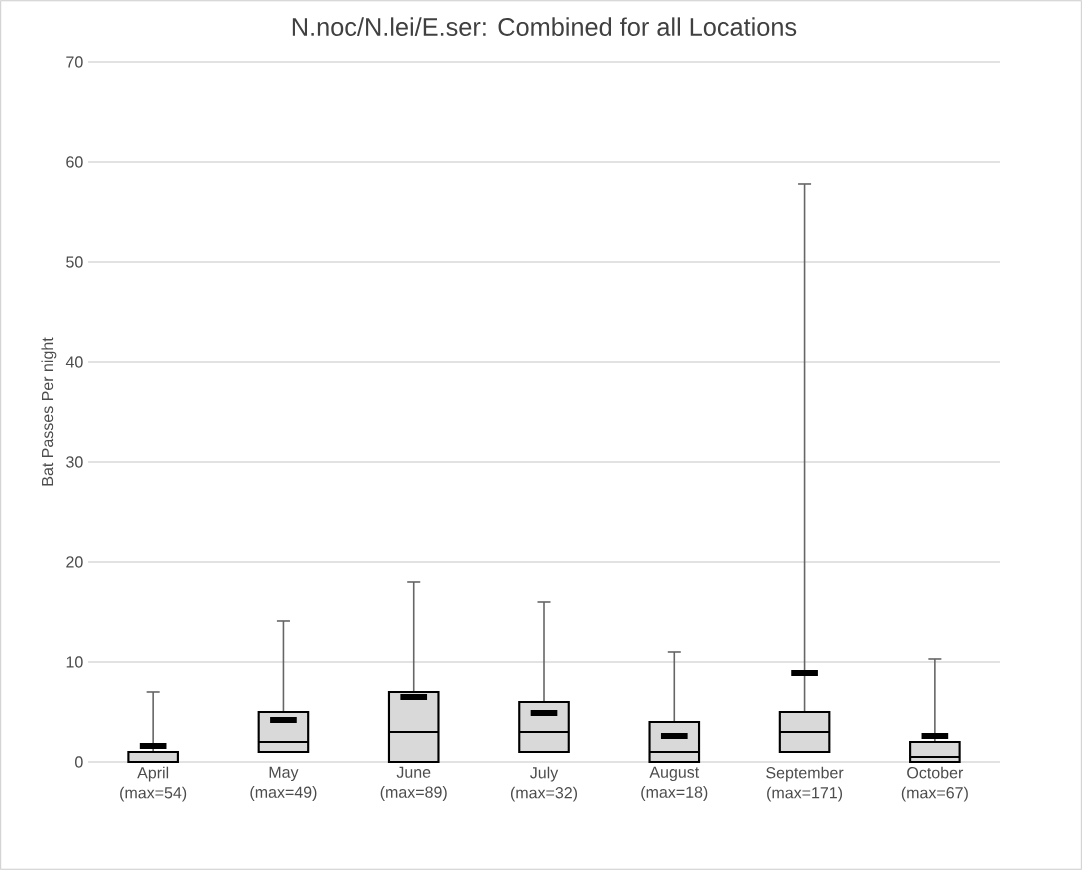 The height and width of the screenshot is (870, 1082). What do you see at coordinates (283, 784) in the screenshot?
I see `x-tick-label: May (max=49)` at bounding box center [283, 784].